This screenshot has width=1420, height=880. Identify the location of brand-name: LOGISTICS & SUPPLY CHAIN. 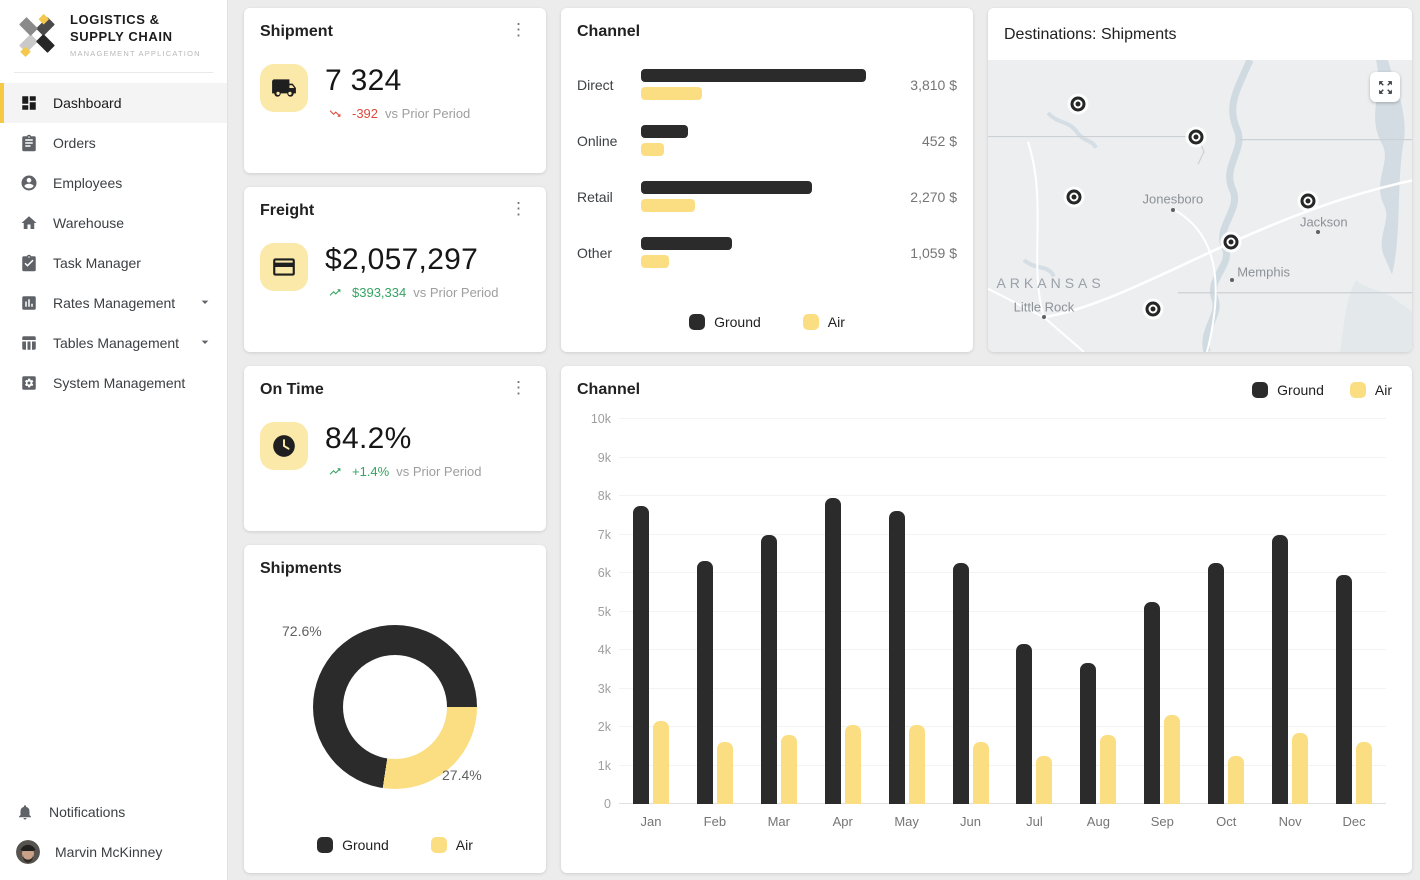
(121, 28).